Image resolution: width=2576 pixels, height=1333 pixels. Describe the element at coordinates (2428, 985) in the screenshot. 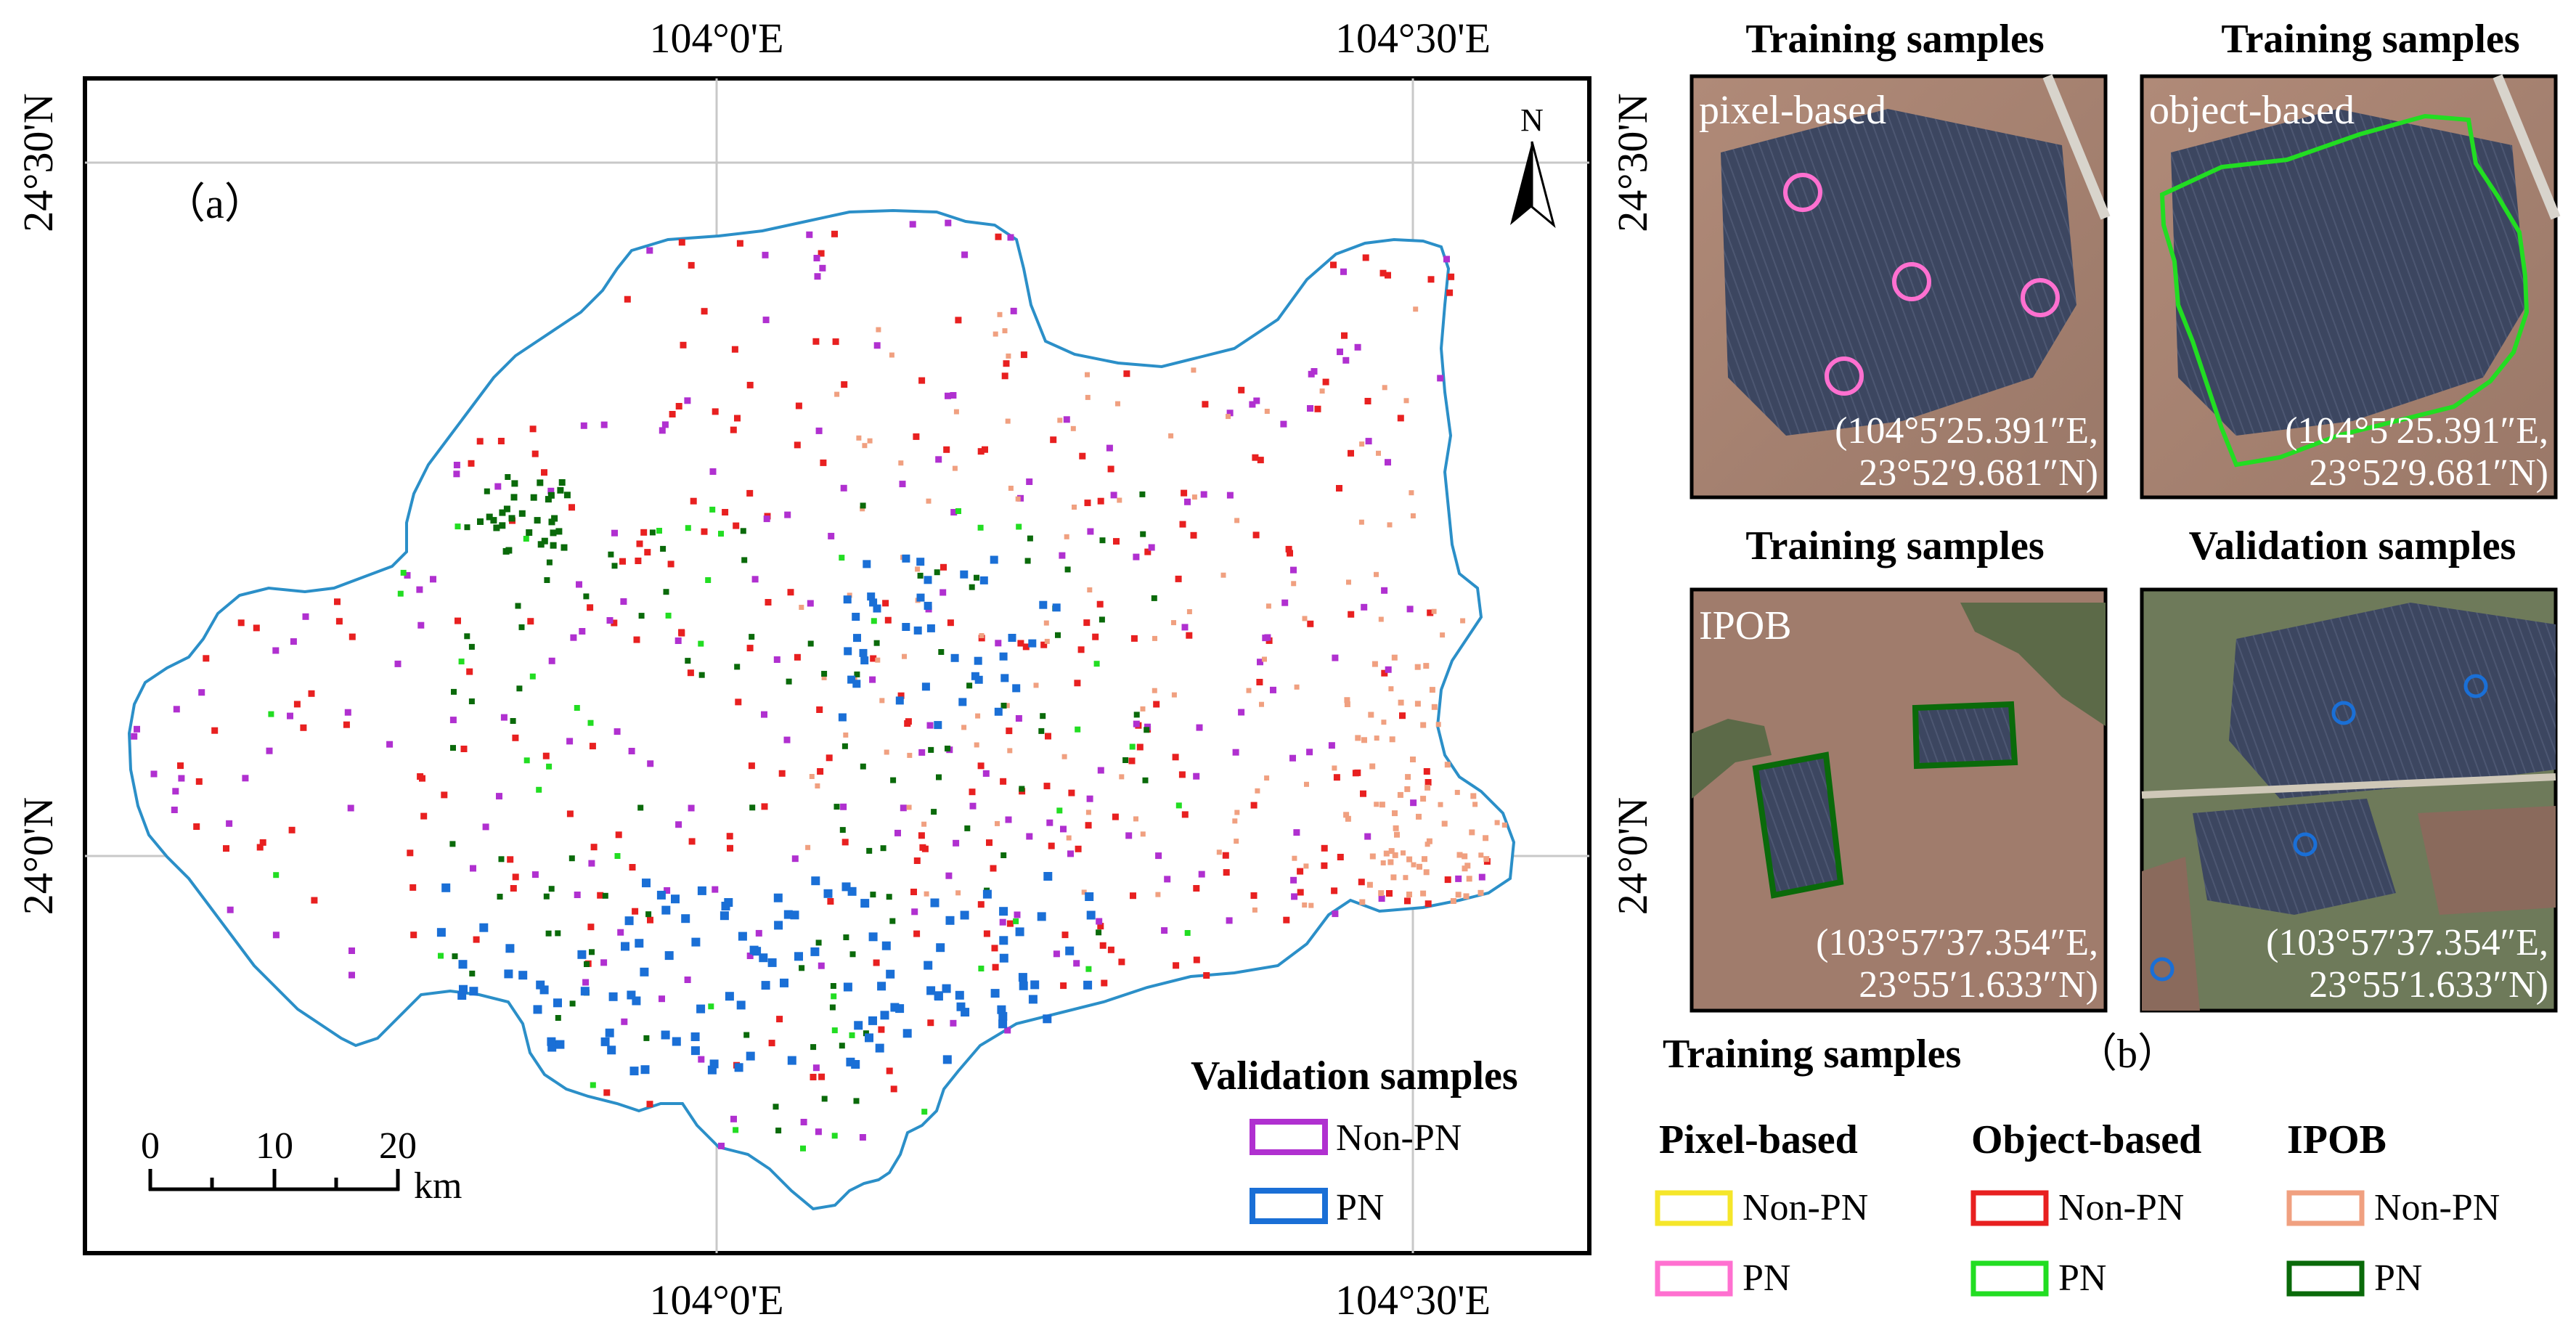

I see `inset-4-coord-line2: 23°55′1.633″N)` at that location.